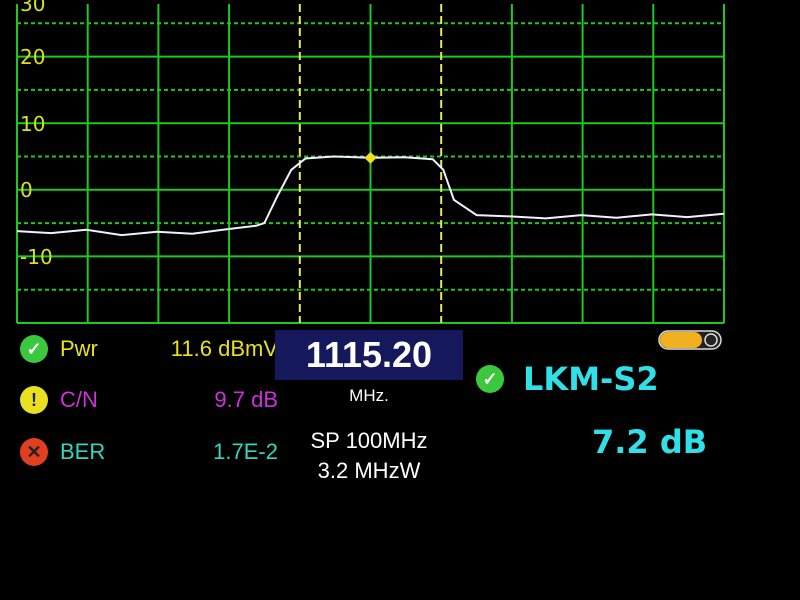  I want to click on y-tick-label: 30, so click(33, 8).